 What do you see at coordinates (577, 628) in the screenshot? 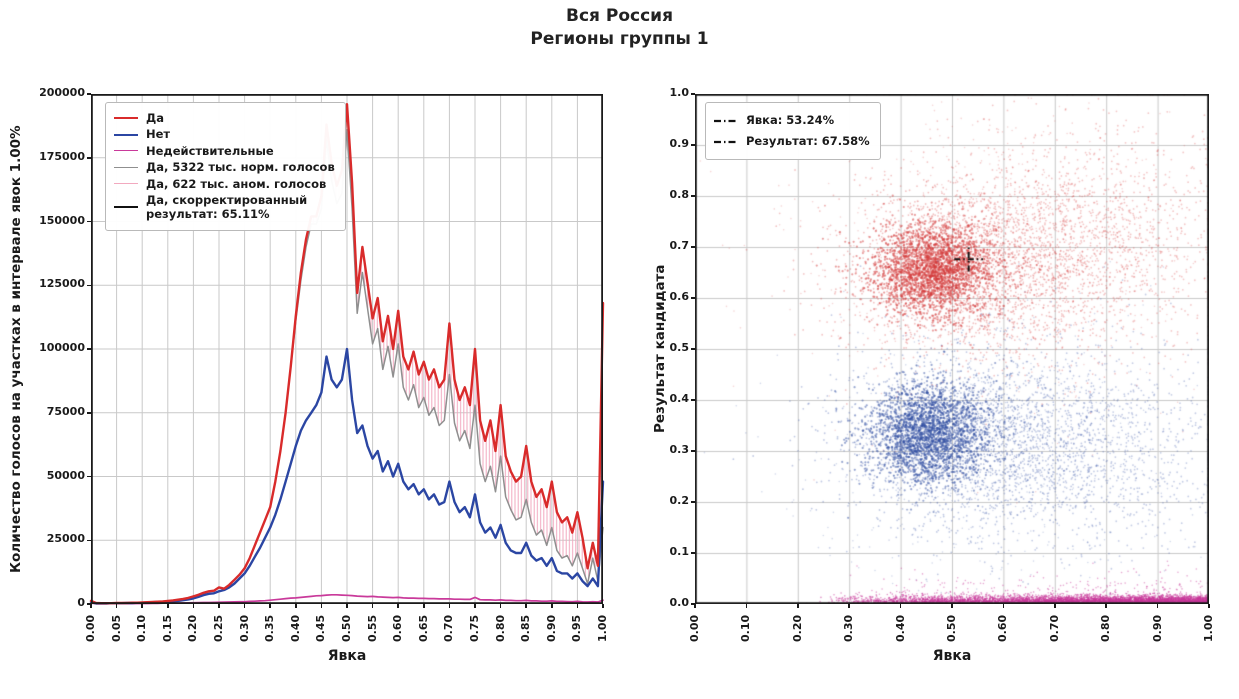
I see `x-tick-label: 0.95` at bounding box center [577, 628].